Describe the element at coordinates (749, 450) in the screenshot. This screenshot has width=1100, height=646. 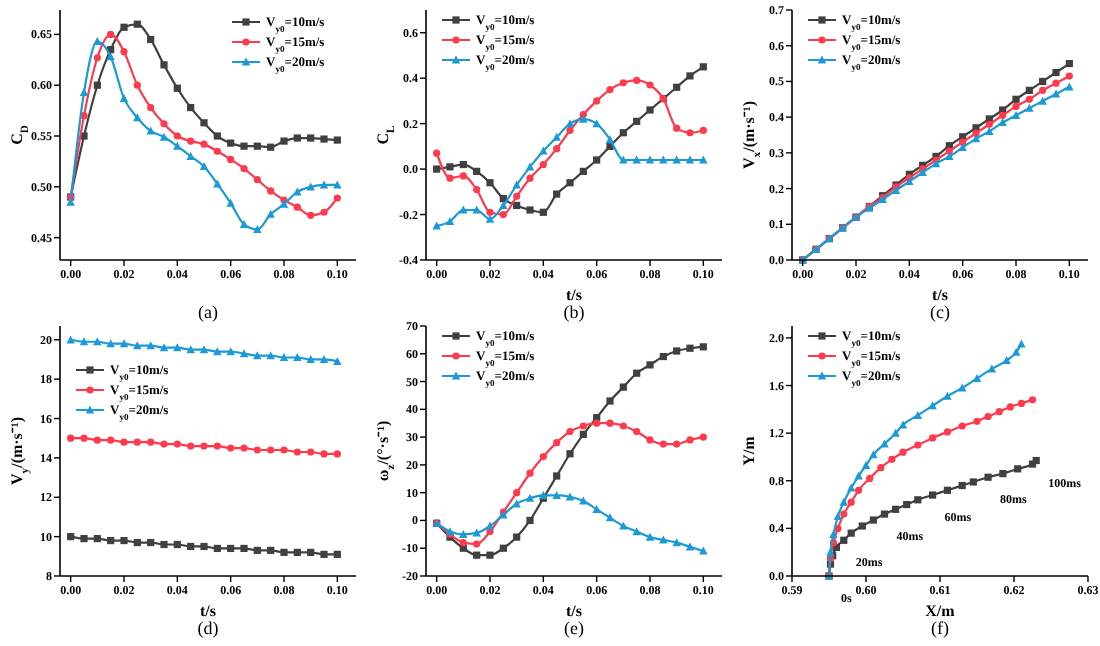
I see `y-axis-title: Y/m` at that location.